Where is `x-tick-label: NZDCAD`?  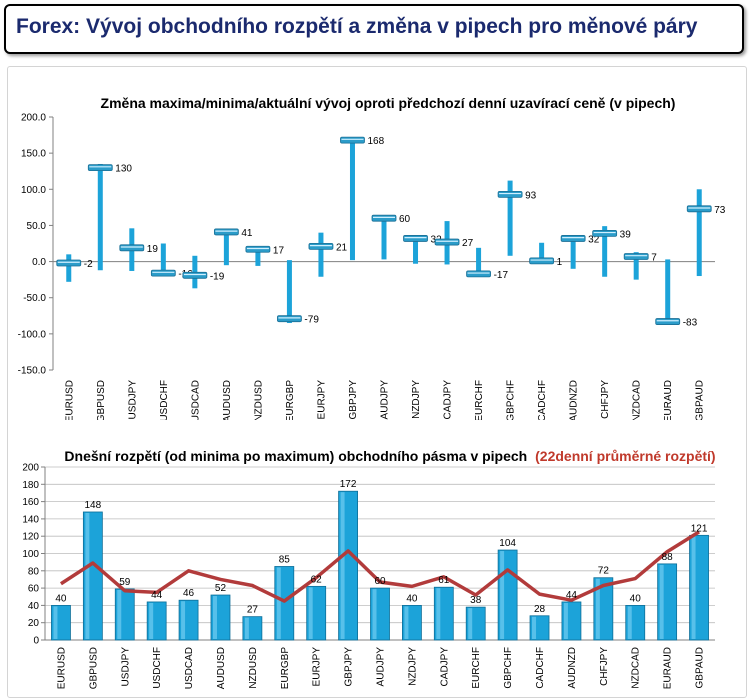
x-tick-label: NZDCAD is located at coordinates (637, 400).